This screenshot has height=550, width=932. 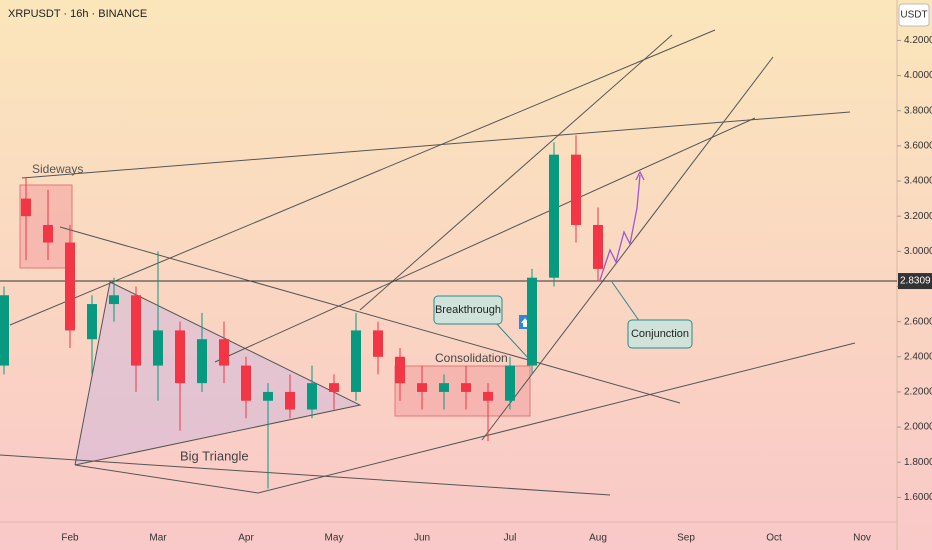 What do you see at coordinates (217, 373) in the screenshot?
I see `triangle-fill` at bounding box center [217, 373].